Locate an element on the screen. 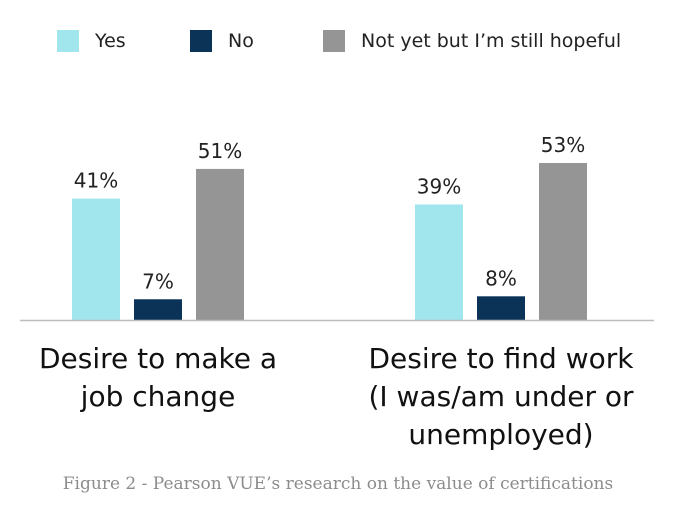 The height and width of the screenshot is (509, 676). bar-cat1-series0 is located at coordinates (439, 262).